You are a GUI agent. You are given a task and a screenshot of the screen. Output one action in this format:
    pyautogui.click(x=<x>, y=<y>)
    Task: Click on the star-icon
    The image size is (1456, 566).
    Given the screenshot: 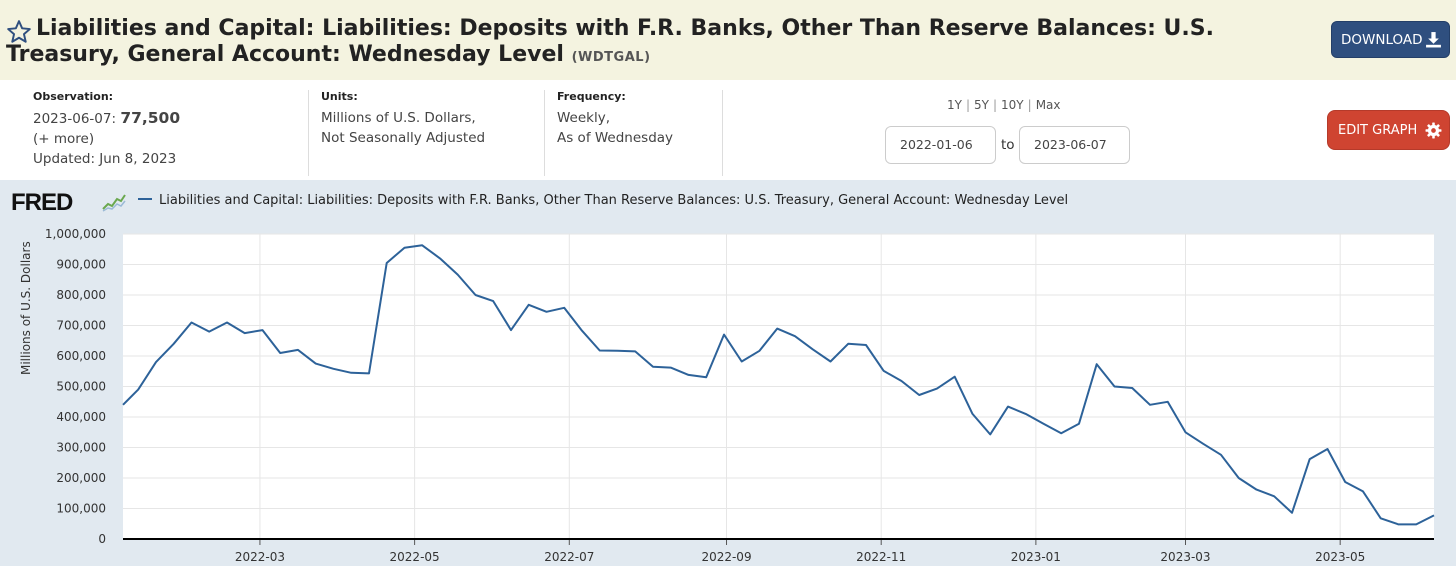 What is the action you would take?
    pyautogui.click(x=19, y=32)
    